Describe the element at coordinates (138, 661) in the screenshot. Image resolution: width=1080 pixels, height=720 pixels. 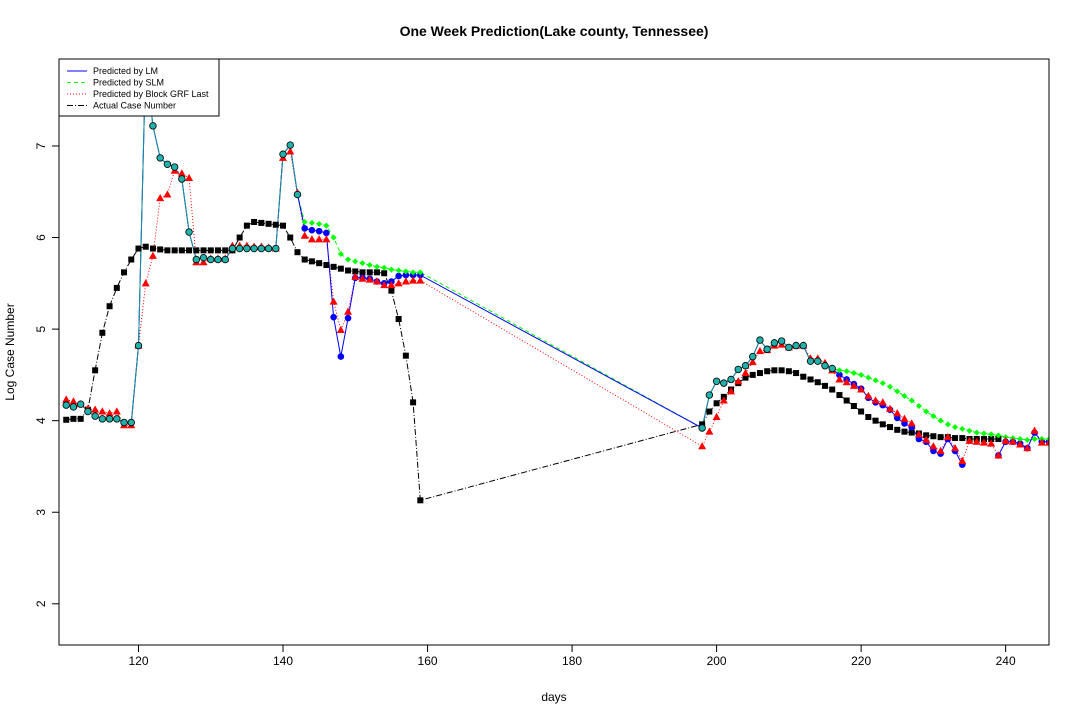
I see `x-tick-label-120: 120` at that location.